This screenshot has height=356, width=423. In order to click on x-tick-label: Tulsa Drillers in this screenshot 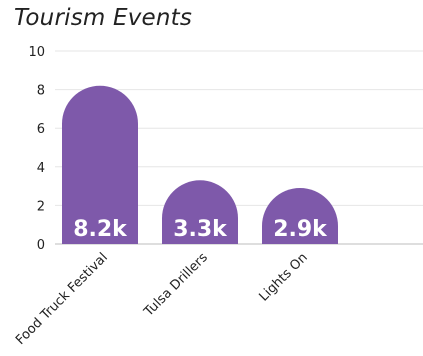, I will do `click(176, 285)`.